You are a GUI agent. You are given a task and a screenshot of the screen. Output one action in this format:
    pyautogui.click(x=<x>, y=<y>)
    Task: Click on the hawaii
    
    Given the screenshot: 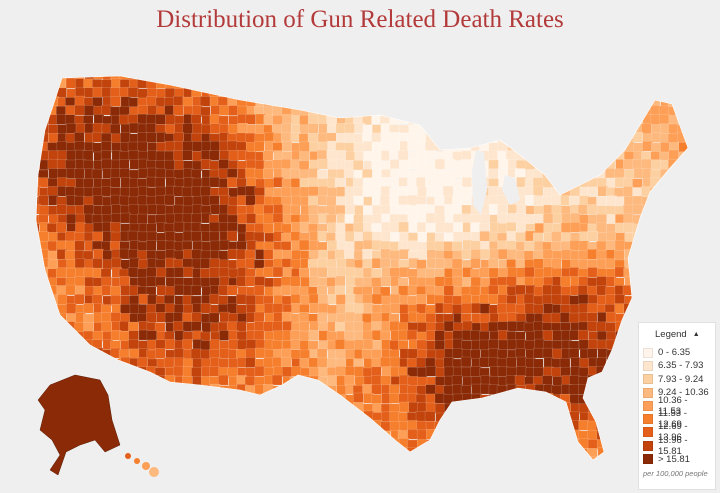 What is the action you would take?
    pyautogui.click(x=142, y=465)
    